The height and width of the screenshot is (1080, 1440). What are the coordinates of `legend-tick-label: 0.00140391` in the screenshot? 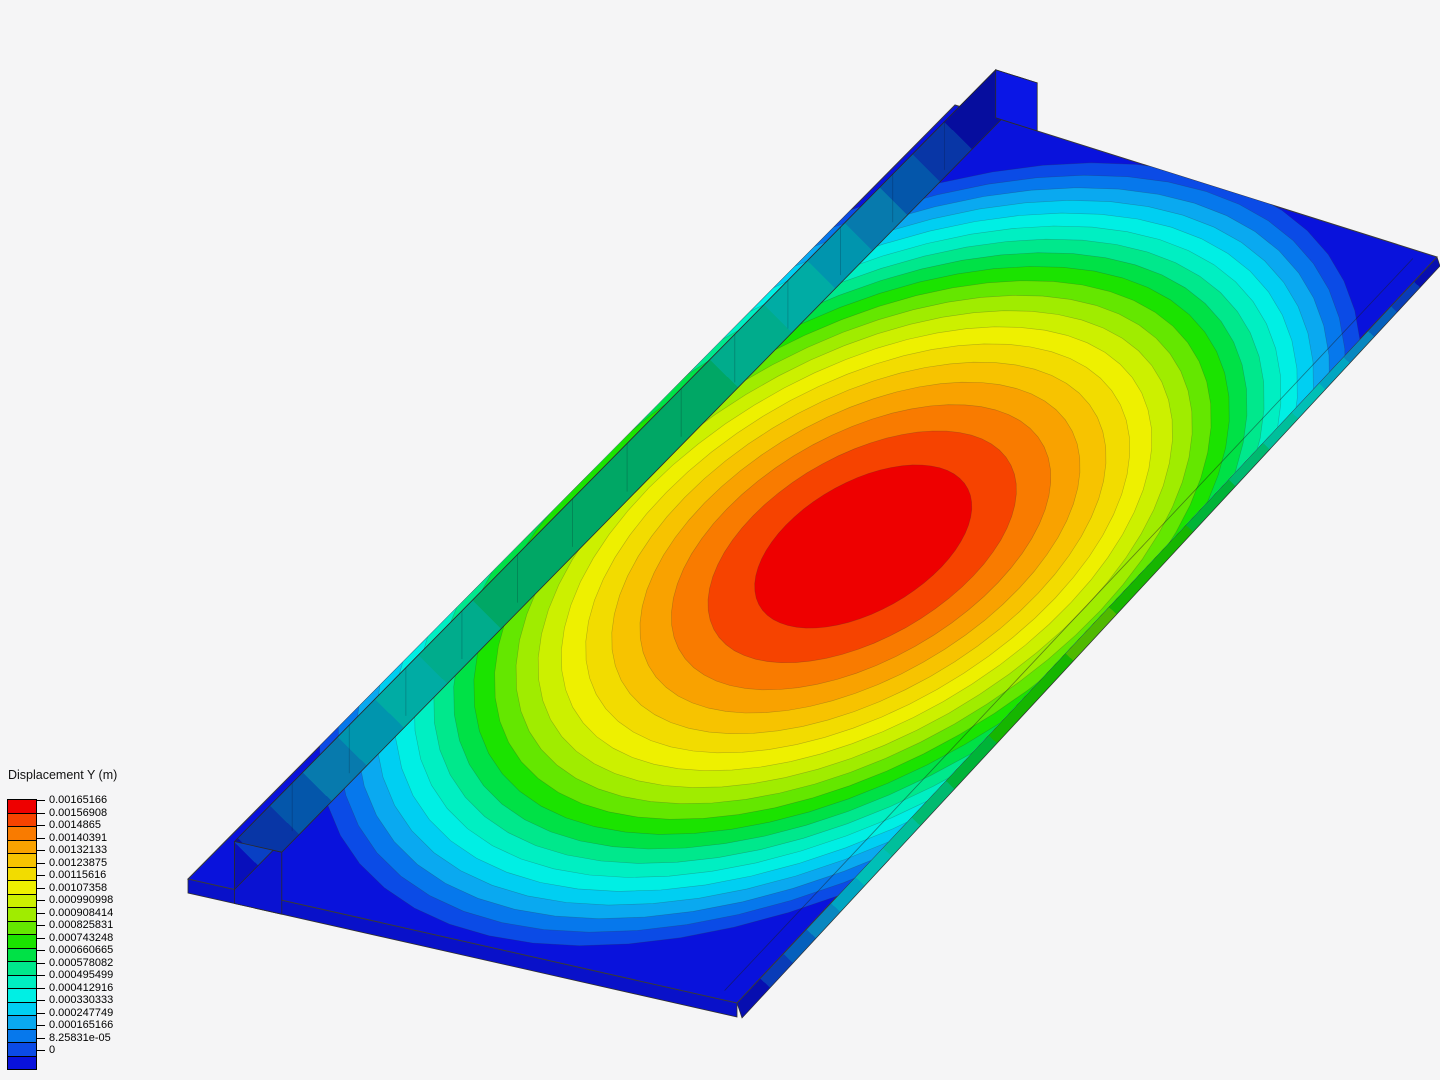 It's located at (78, 837).